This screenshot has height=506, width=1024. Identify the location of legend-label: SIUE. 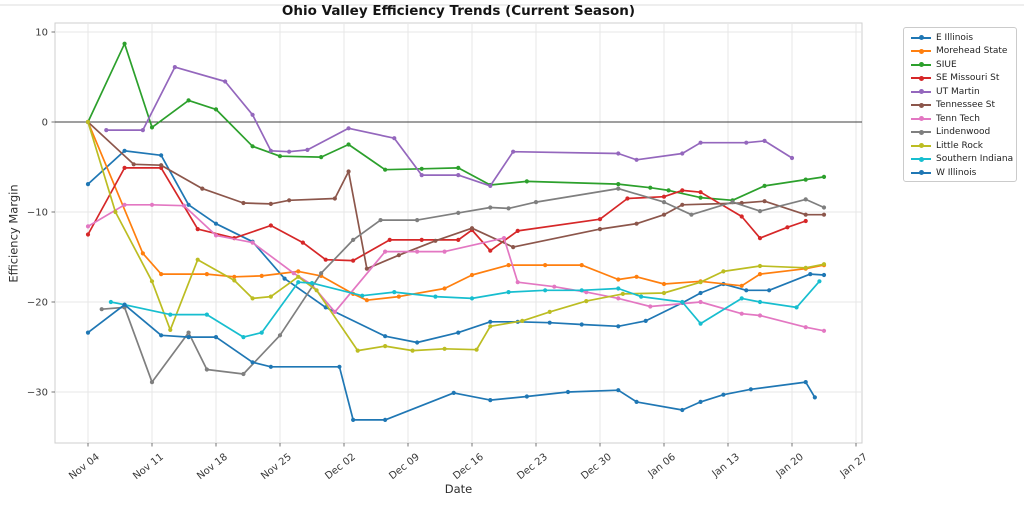
(946, 64).